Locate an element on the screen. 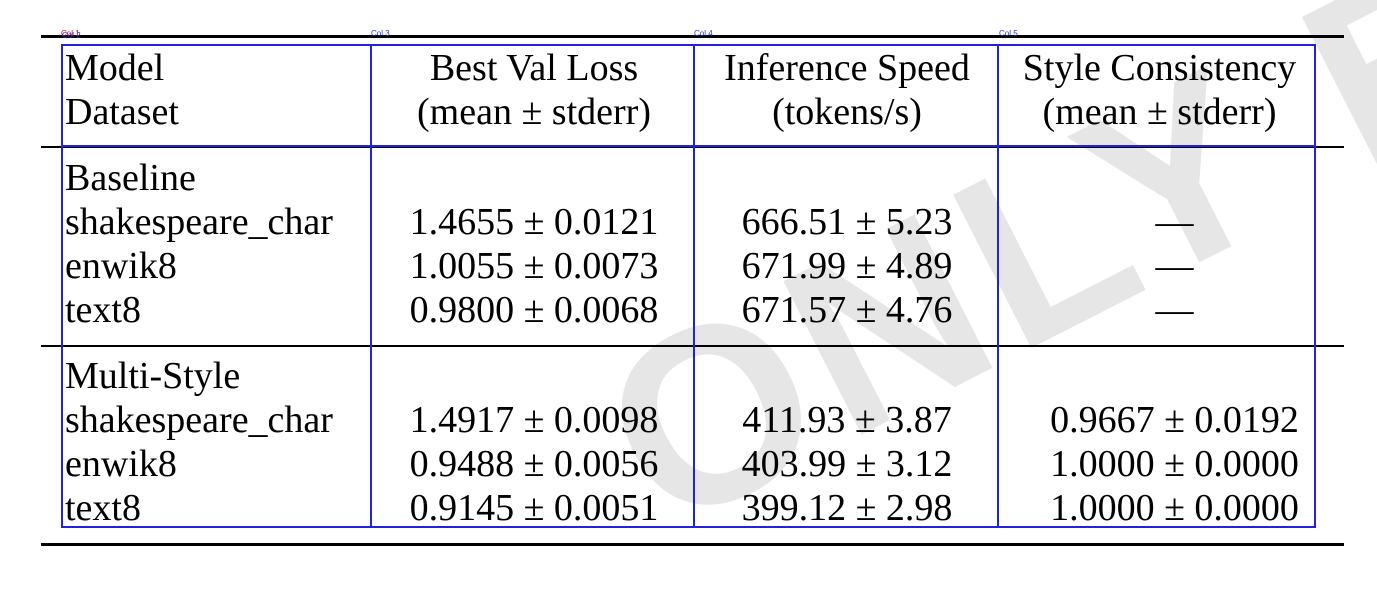  table-row-speed: 671.99 ± 4.89 is located at coordinates (847, 266).